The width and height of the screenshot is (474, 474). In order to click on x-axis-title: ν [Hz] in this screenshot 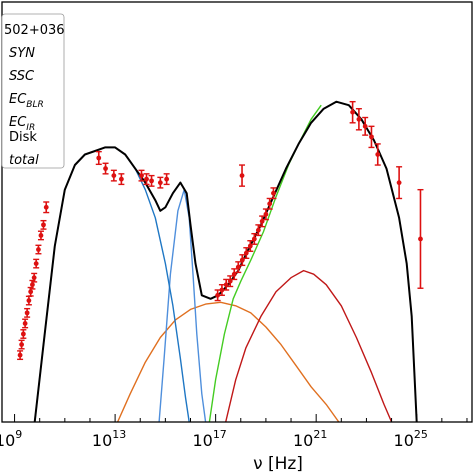, I will do `click(278, 464)`.